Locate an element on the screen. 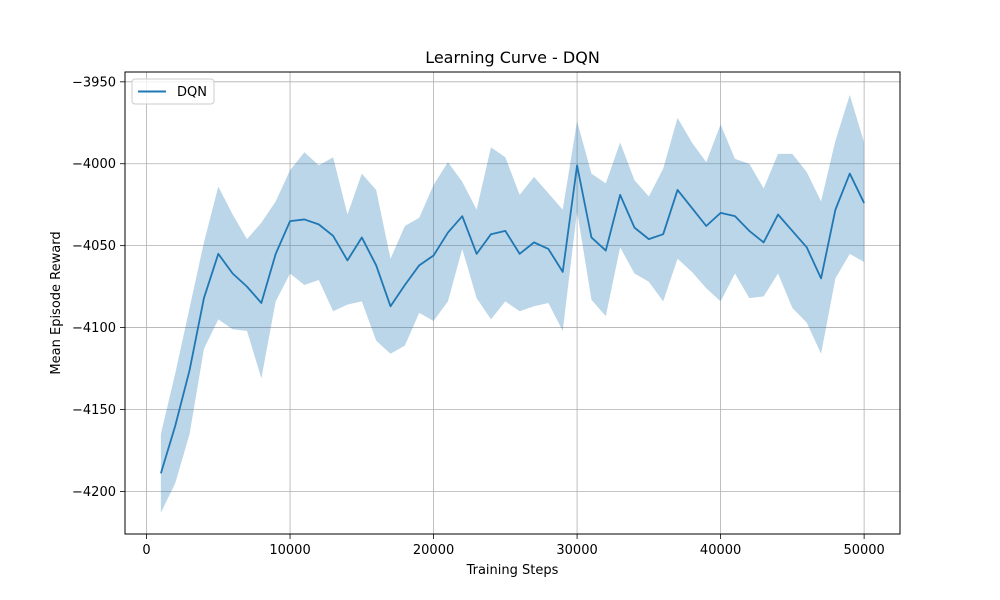 The width and height of the screenshot is (1000, 600). x-tick-label: 50000 is located at coordinates (863, 550).